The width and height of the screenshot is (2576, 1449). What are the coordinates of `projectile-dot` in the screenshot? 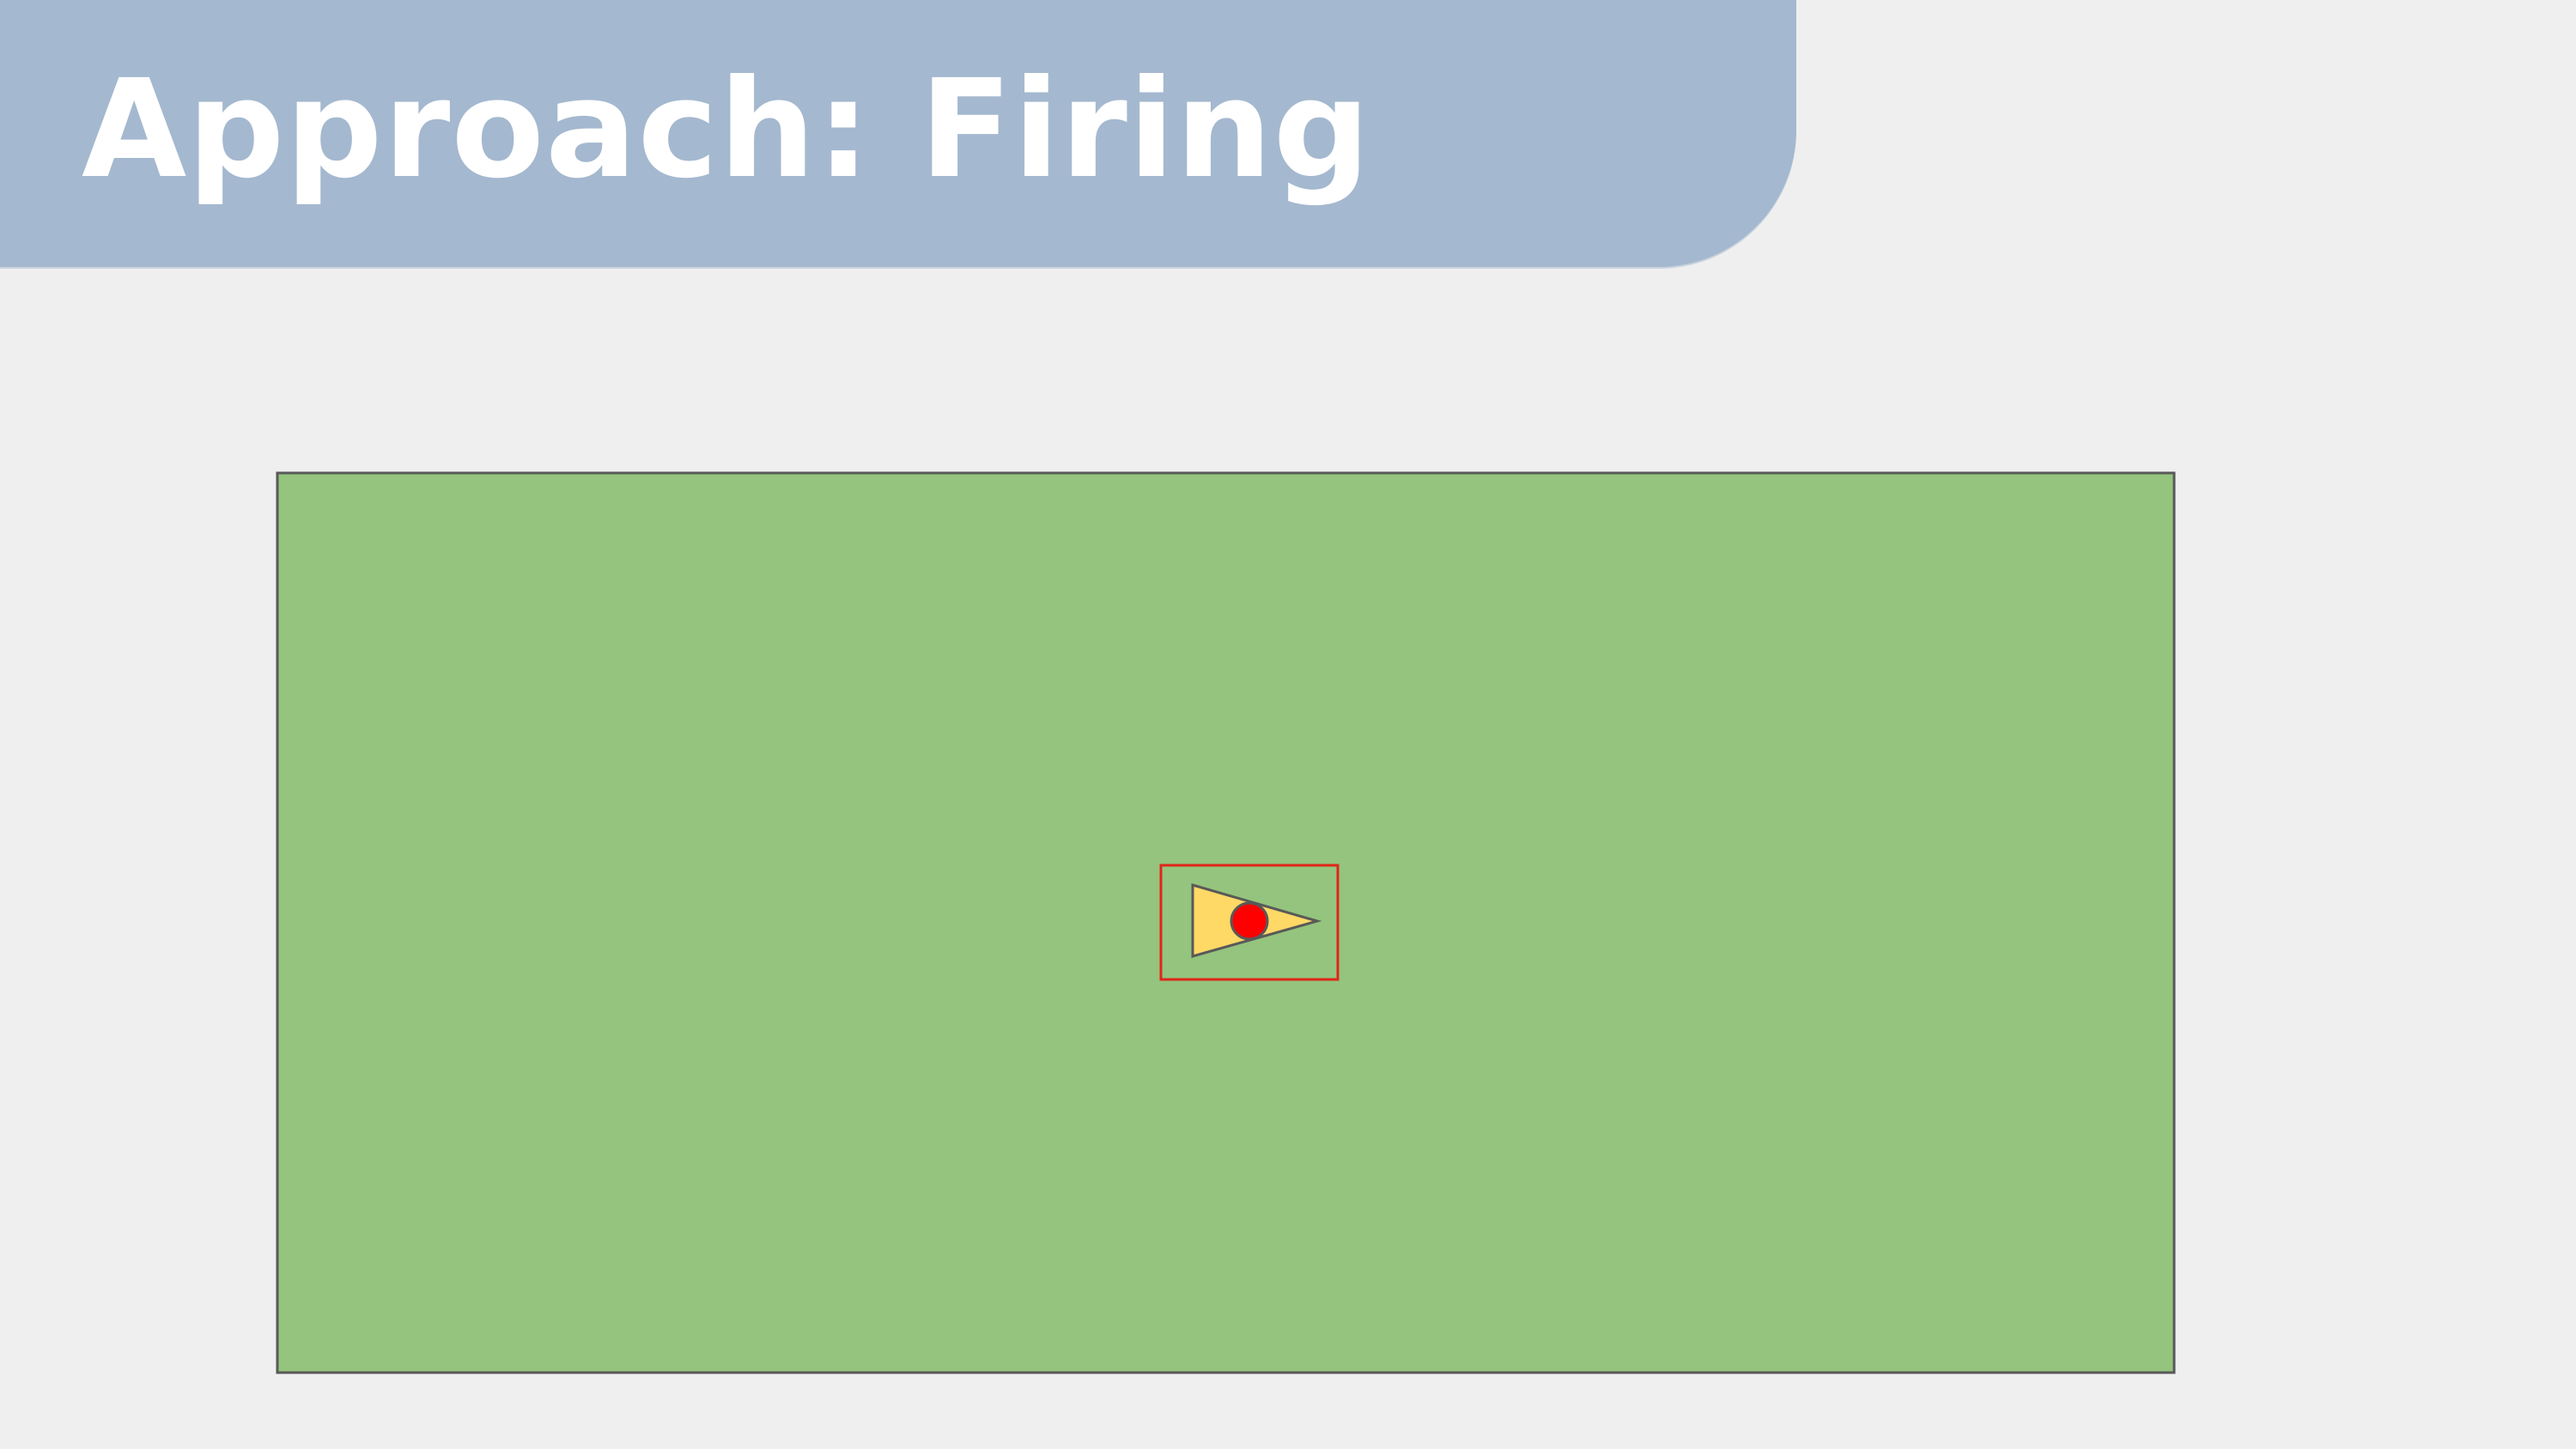 It's located at (1250, 921).